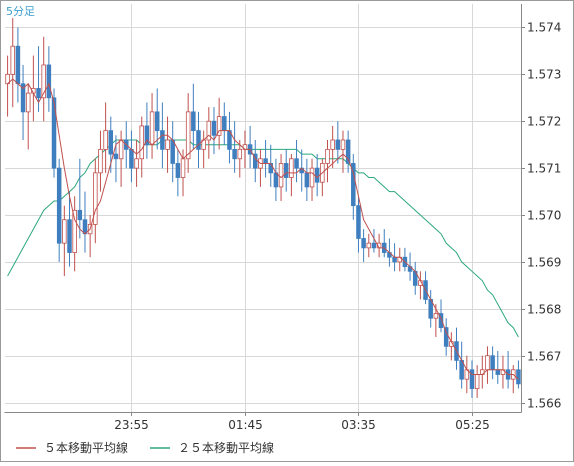 The image size is (574, 466). Describe the element at coordinates (544, 122) in the screenshot. I see `y-tick-label: 1.572` at that location.